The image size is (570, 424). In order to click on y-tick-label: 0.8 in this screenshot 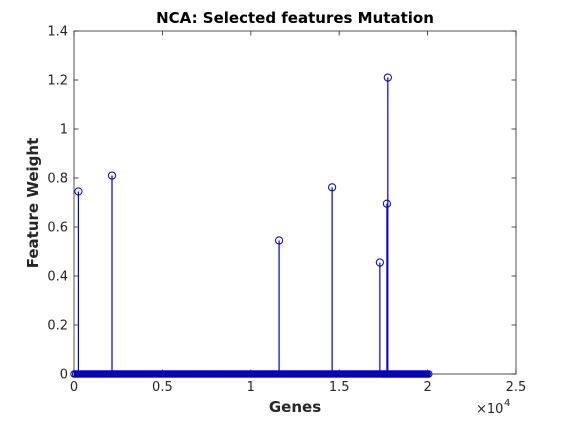, I will do `click(57, 179)`.